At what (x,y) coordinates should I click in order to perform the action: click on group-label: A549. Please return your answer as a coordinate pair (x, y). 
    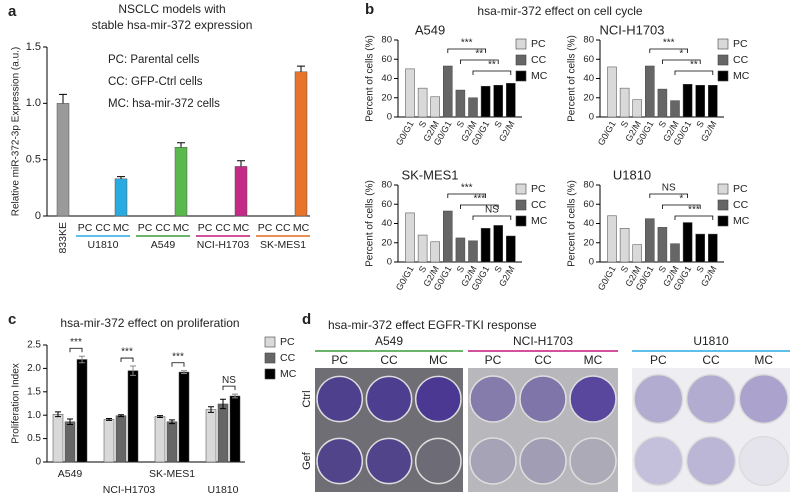
    Looking at the image, I should click on (389, 341).